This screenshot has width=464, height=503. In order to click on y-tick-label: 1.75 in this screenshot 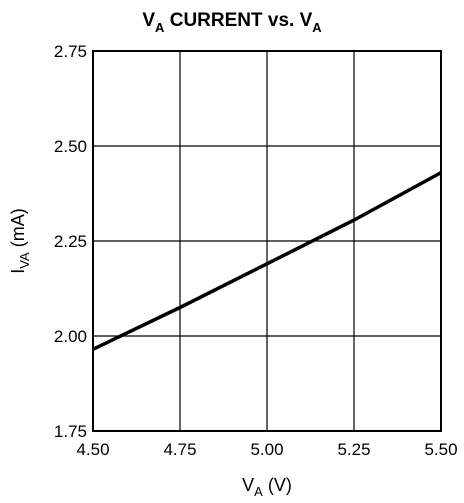, I will do `click(70, 431)`.